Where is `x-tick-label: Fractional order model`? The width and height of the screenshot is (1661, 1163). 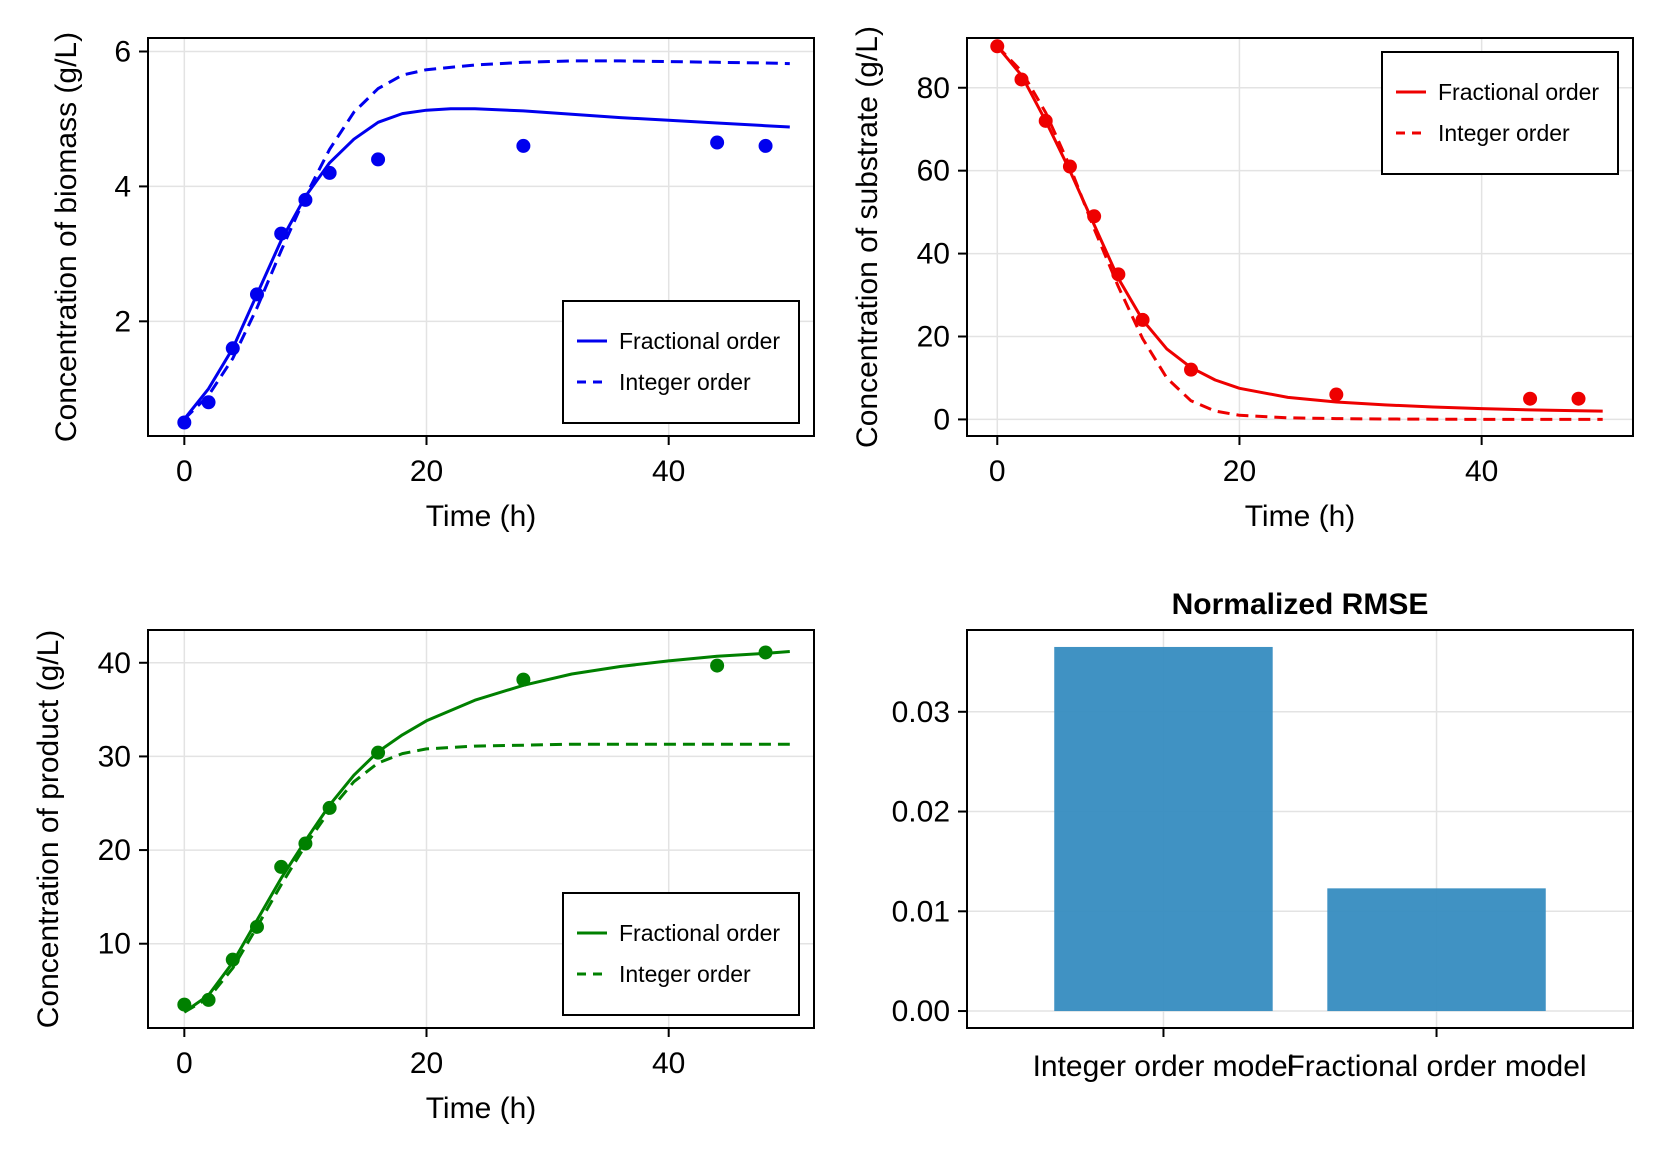 x-tick-label: Fractional order model is located at coordinates (1436, 1066).